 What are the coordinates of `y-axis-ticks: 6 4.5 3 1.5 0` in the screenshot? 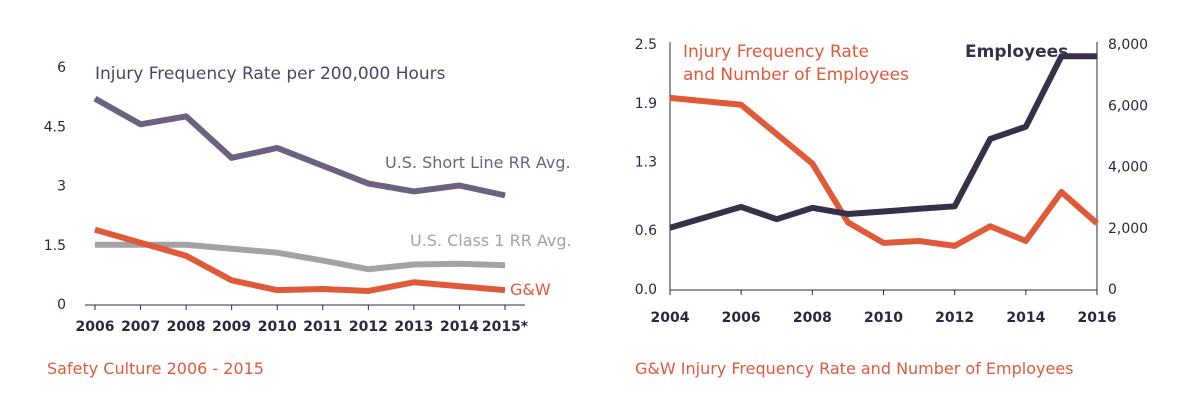 It's located at (55, 186).